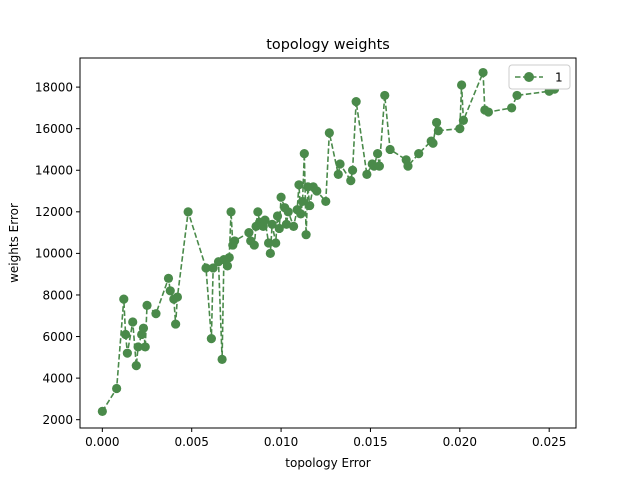 Image resolution: width=640 pixels, height=484 pixels. I want to click on x-tick-label: 0.015, so click(370, 442).